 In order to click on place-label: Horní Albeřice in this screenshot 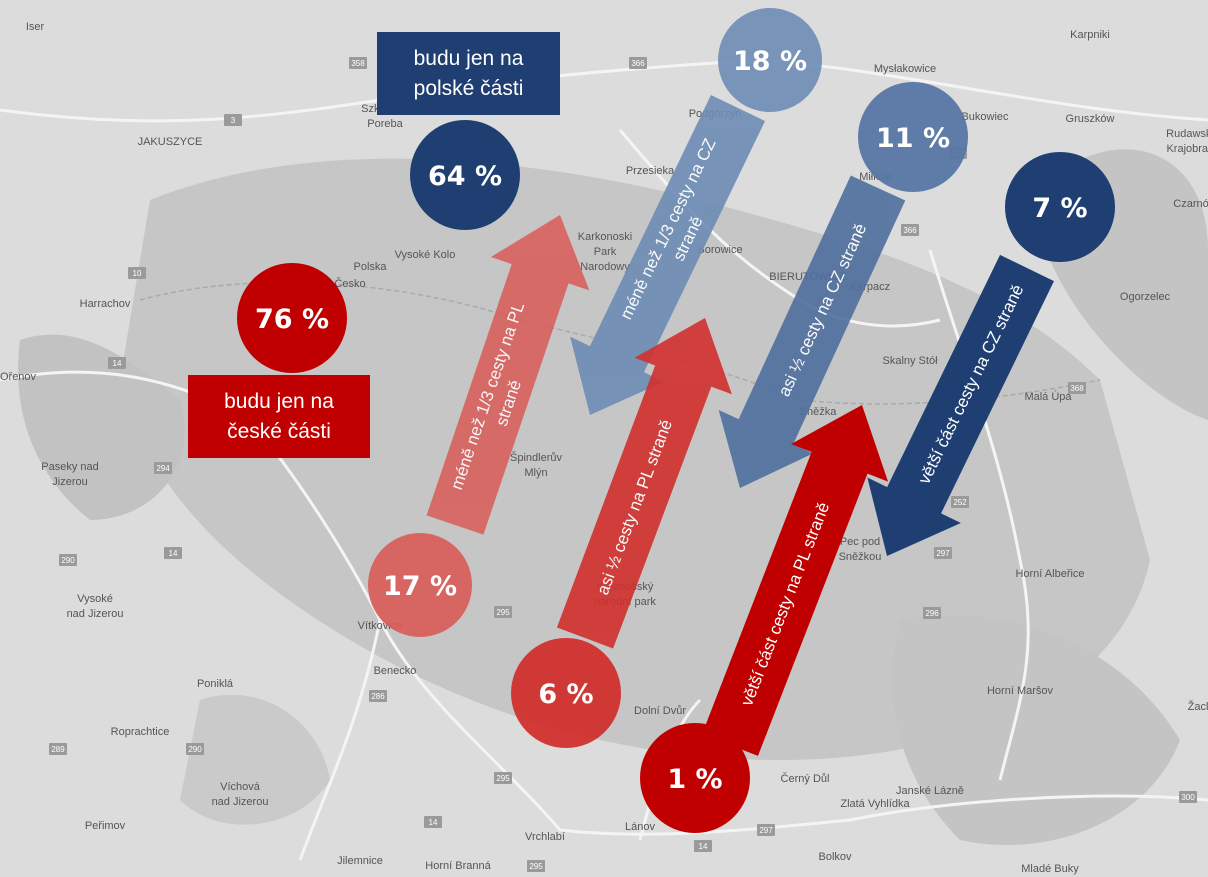, I will do `click(1049, 574)`.